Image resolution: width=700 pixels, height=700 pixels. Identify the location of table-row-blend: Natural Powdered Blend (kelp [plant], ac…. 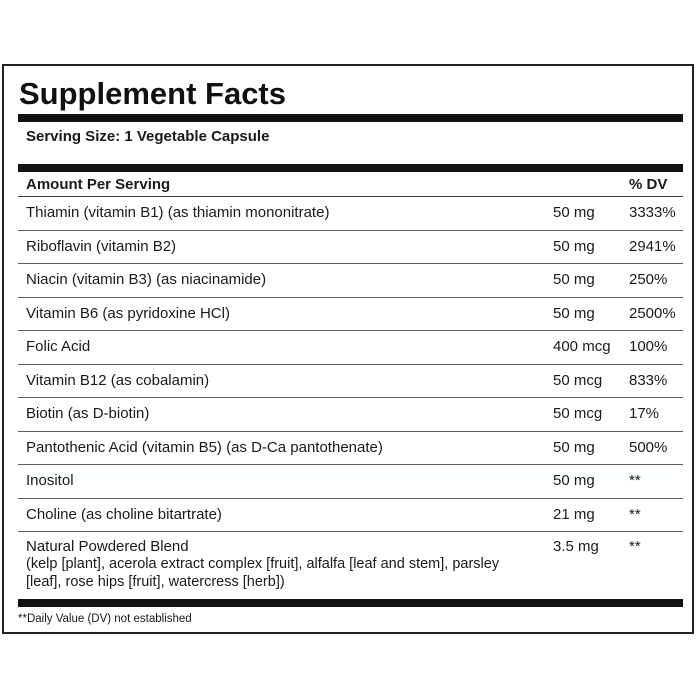
(350, 566).